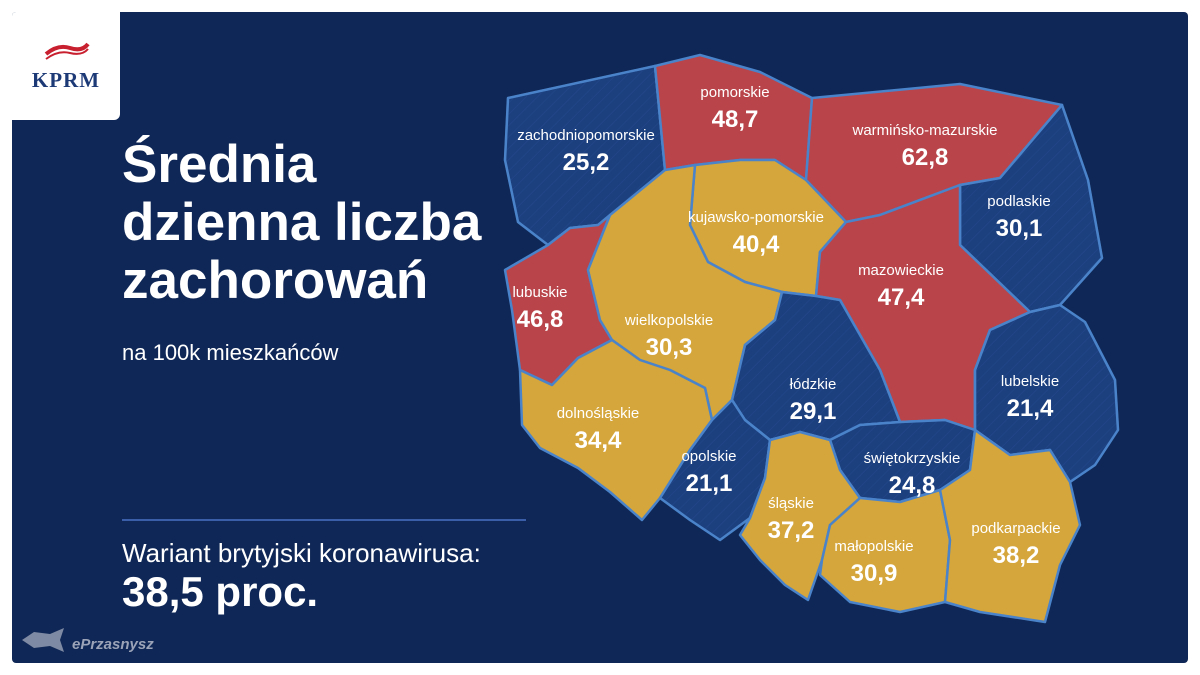  Describe the element at coordinates (924, 130) in the screenshot. I see `region-name-label: warmińsko-mazurskie` at that location.